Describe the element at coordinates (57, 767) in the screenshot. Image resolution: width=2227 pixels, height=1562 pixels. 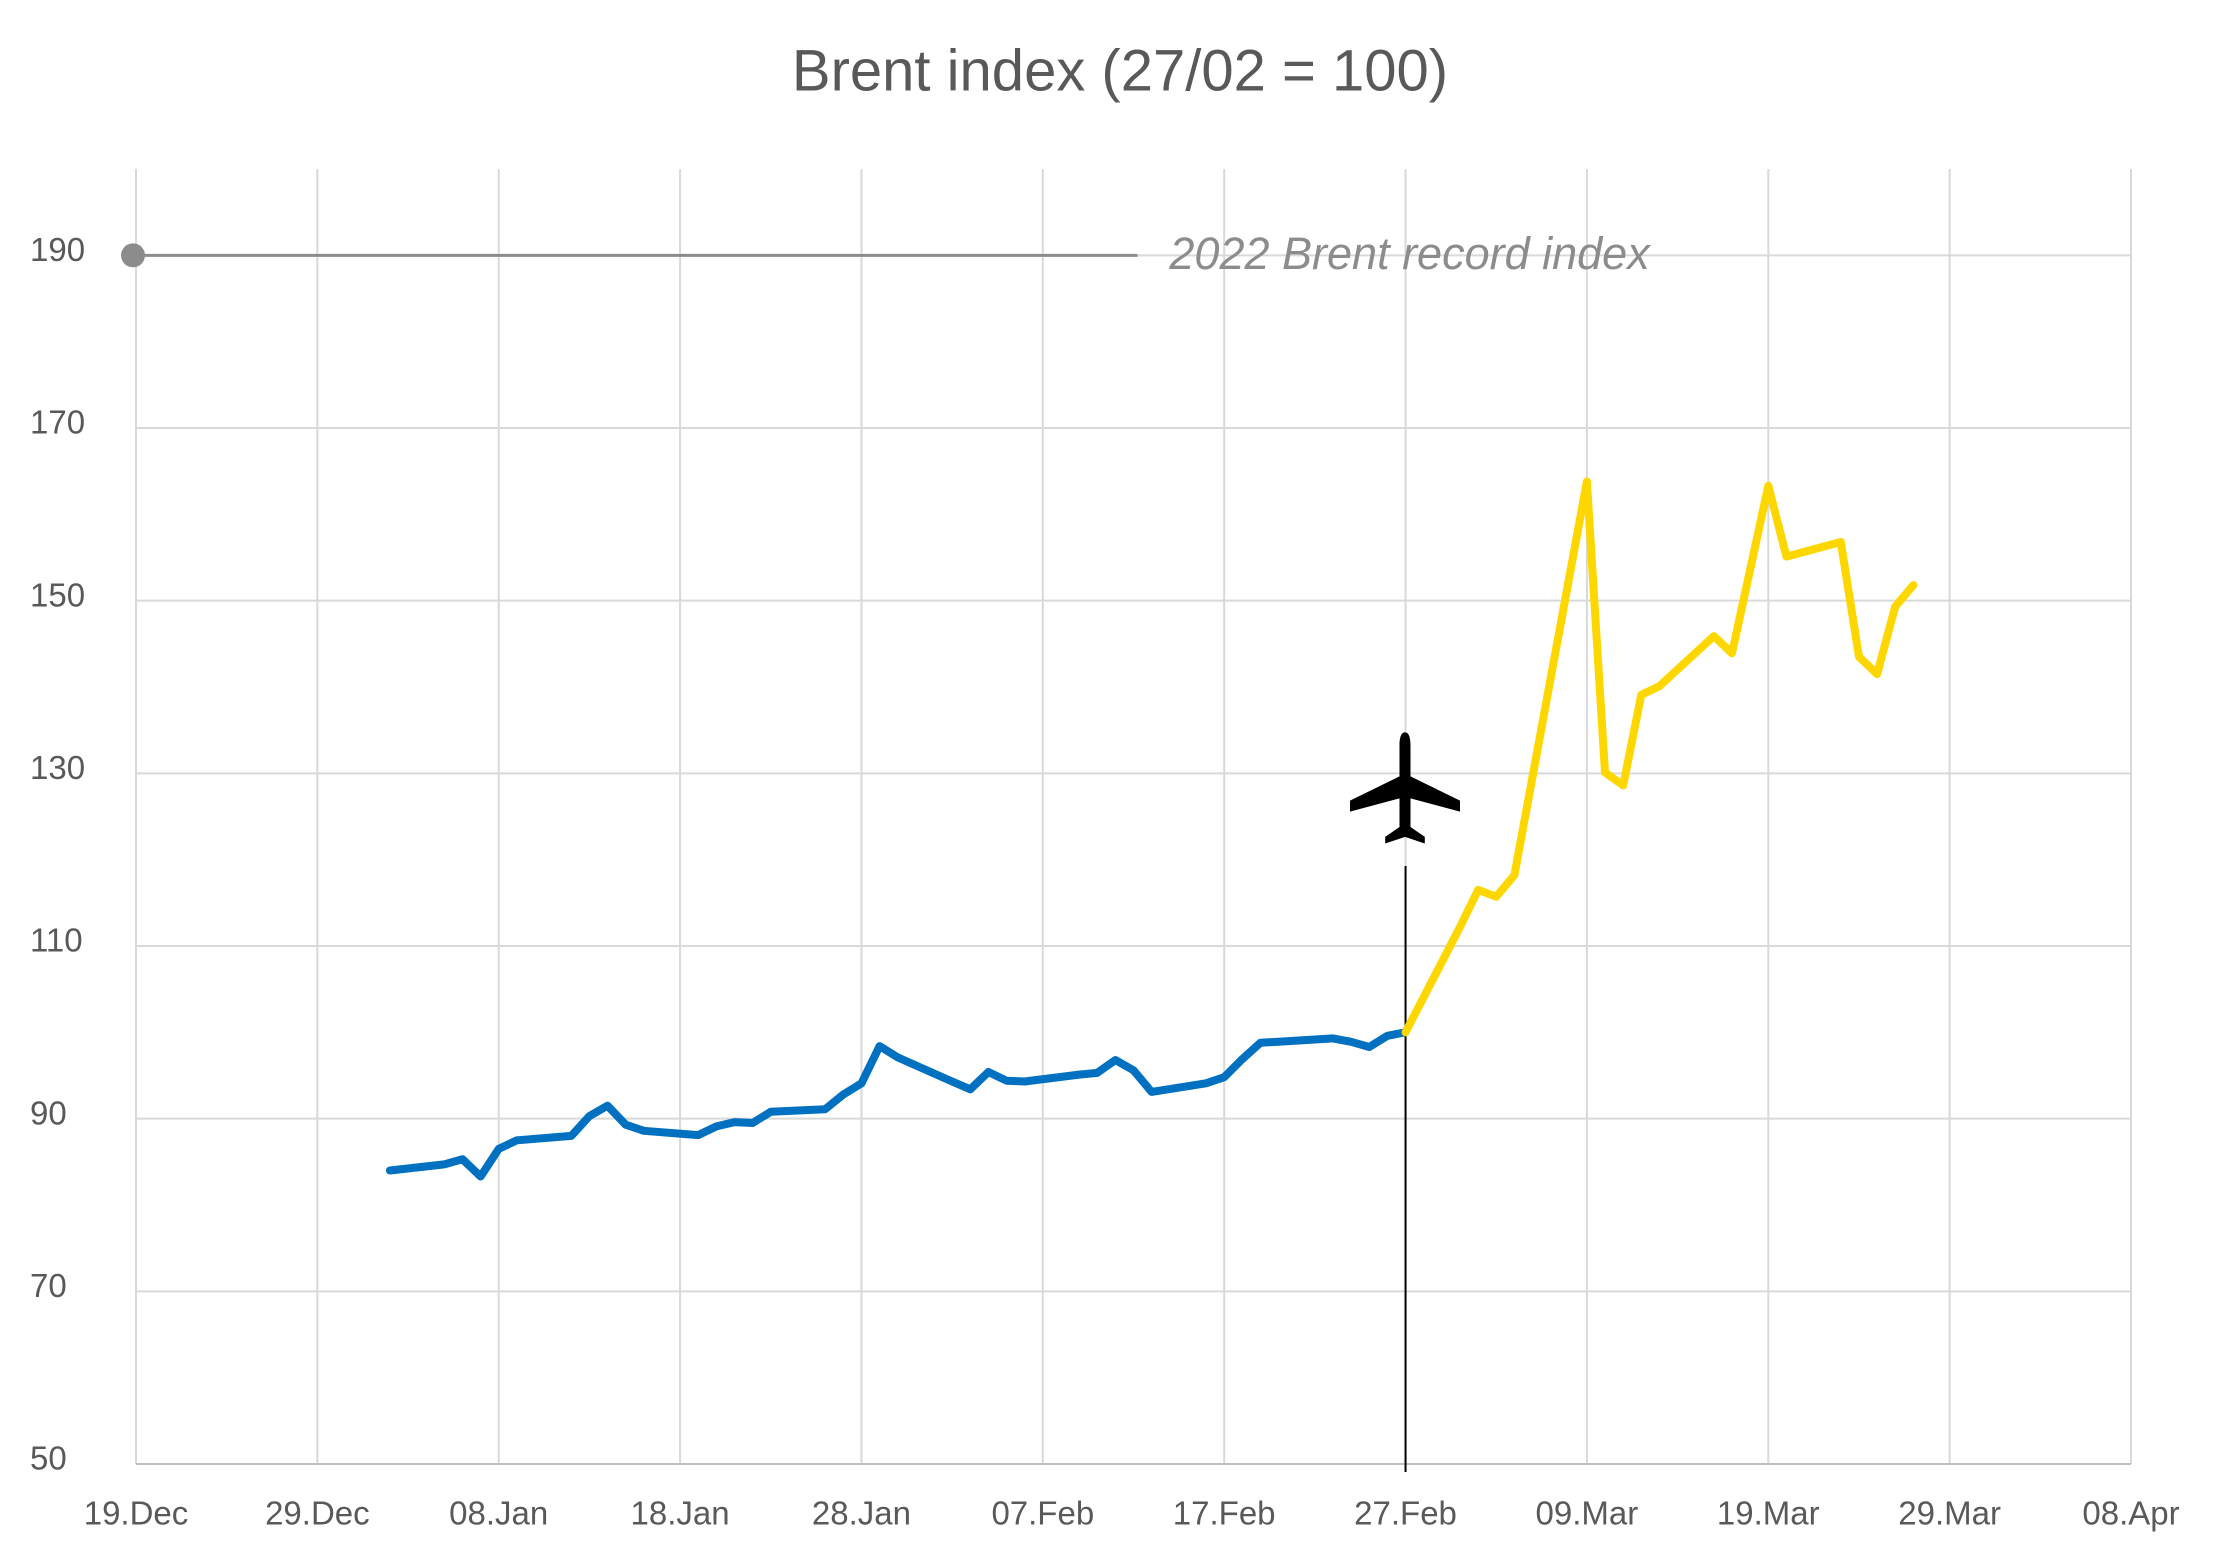
I see `y-tick-label: 130` at that location.